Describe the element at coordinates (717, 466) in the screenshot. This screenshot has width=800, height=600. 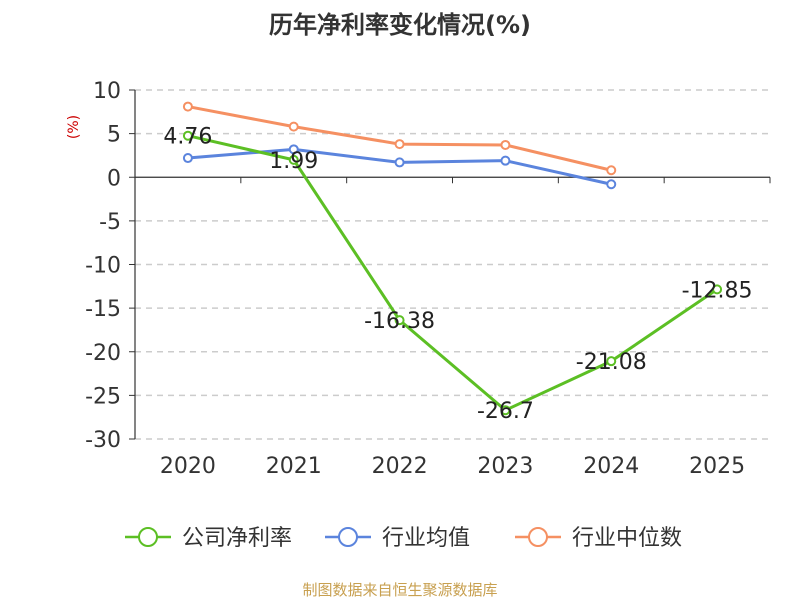
I see `x-tick-label: 2025` at that location.